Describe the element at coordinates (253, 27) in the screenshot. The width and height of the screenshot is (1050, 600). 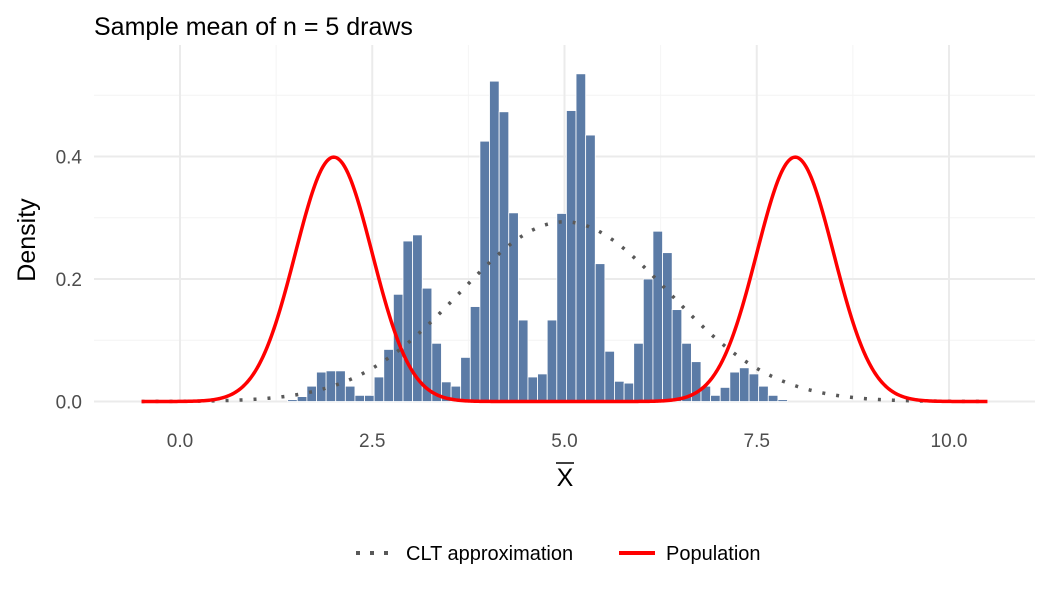
I see `chart-title: Sample mean of n = 5 draws` at that location.